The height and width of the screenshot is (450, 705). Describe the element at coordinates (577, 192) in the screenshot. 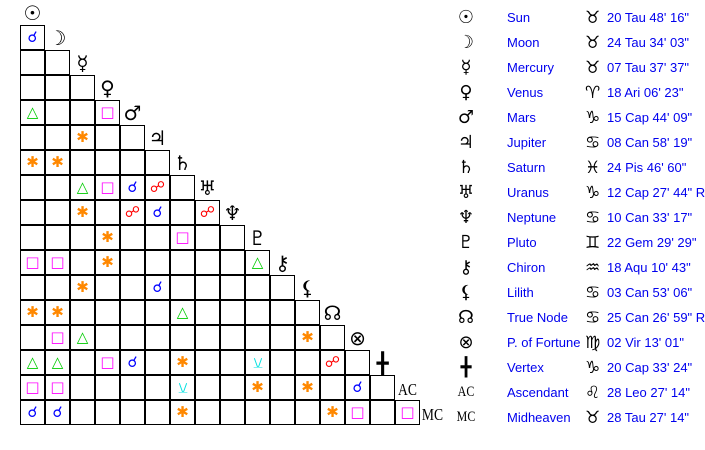

I see `list-item-uranus: ♅ Uranus ♑ 12 Cap 27' 44" R` at that location.